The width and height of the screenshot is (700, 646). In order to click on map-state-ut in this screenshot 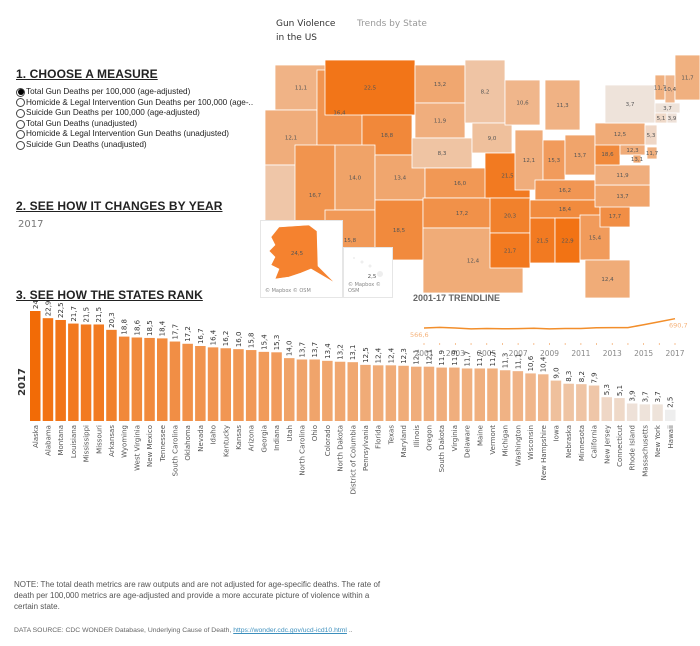, I will do `click(355, 177)`.